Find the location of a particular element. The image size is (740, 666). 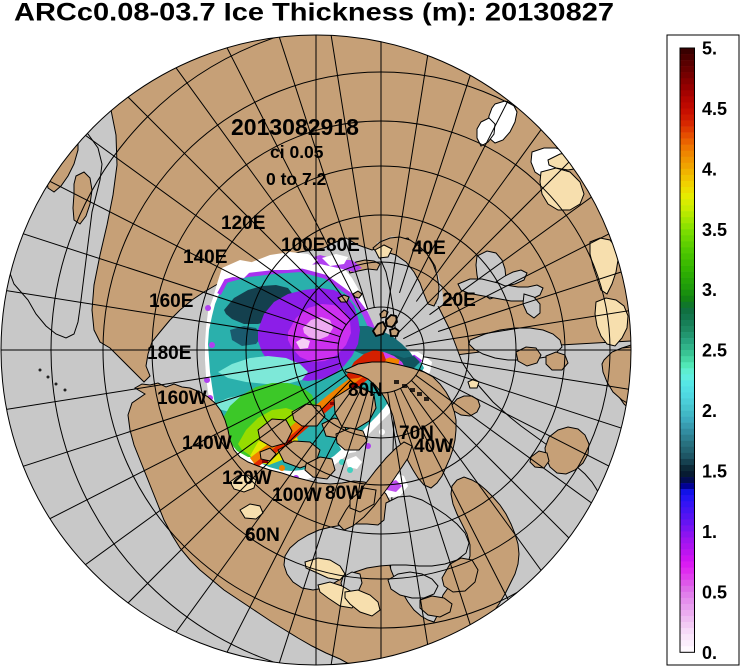

svg-text: 4. is located at coordinates (709, 169).